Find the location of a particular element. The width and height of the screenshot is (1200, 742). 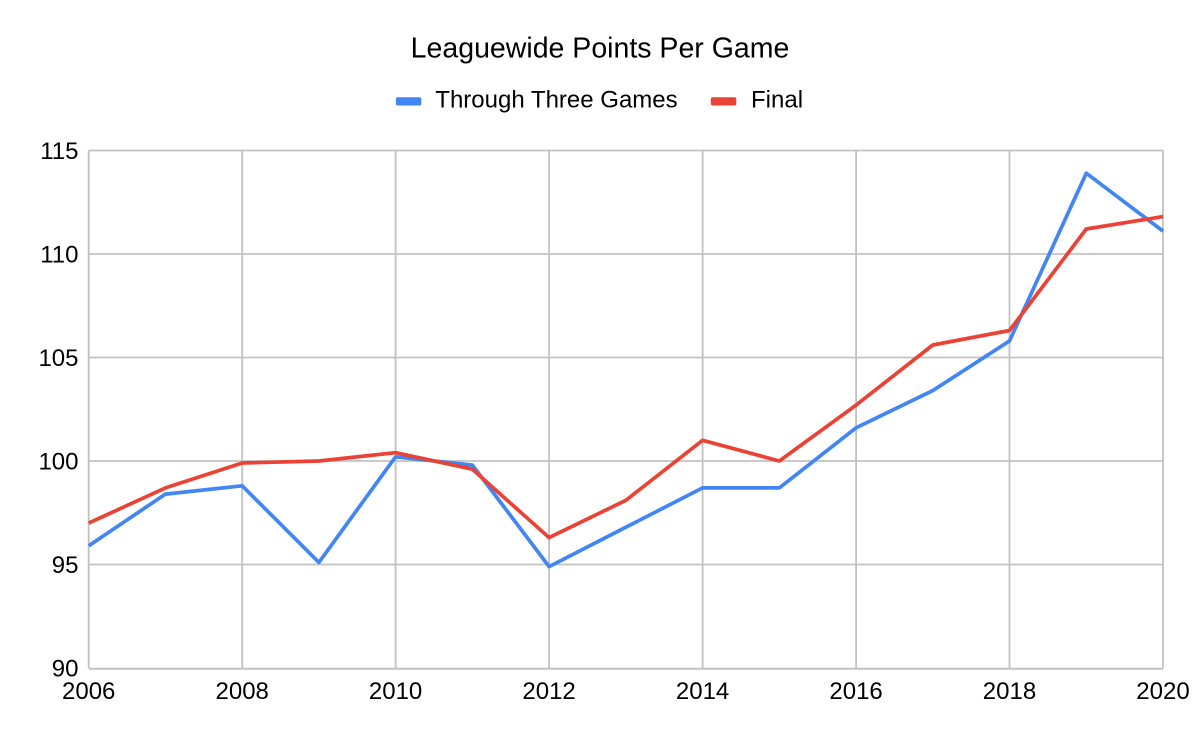

svg-text: 2010 is located at coordinates (395, 691).